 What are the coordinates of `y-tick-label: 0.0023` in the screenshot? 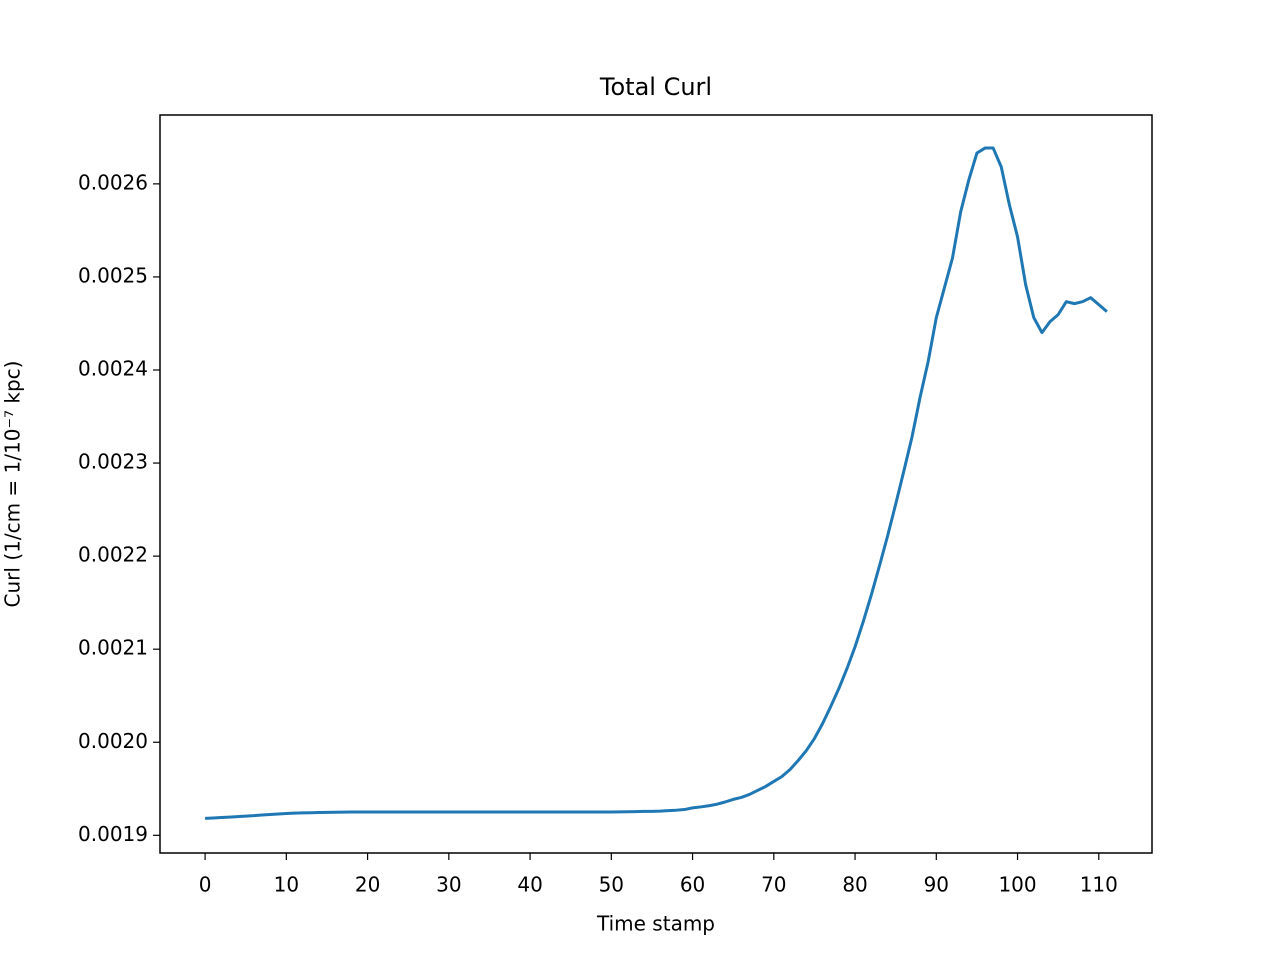 It's located at (113, 462).